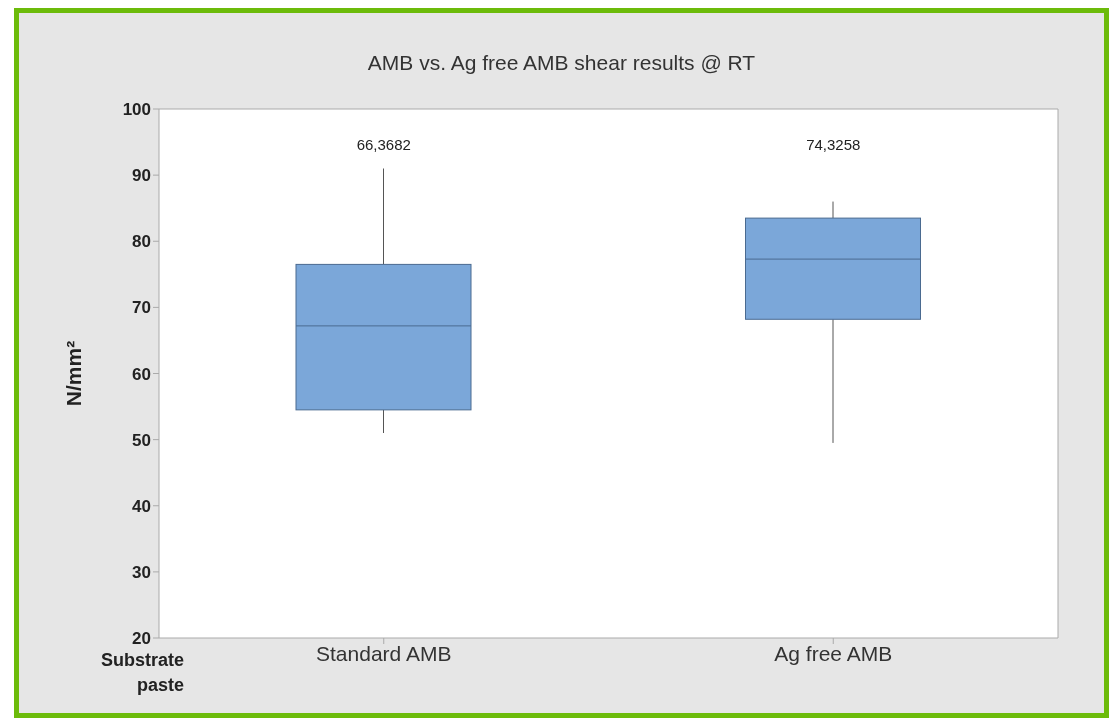 The height and width of the screenshot is (720, 1109). Describe the element at coordinates (141, 572) in the screenshot. I see `y-tick-label: 30` at that location.